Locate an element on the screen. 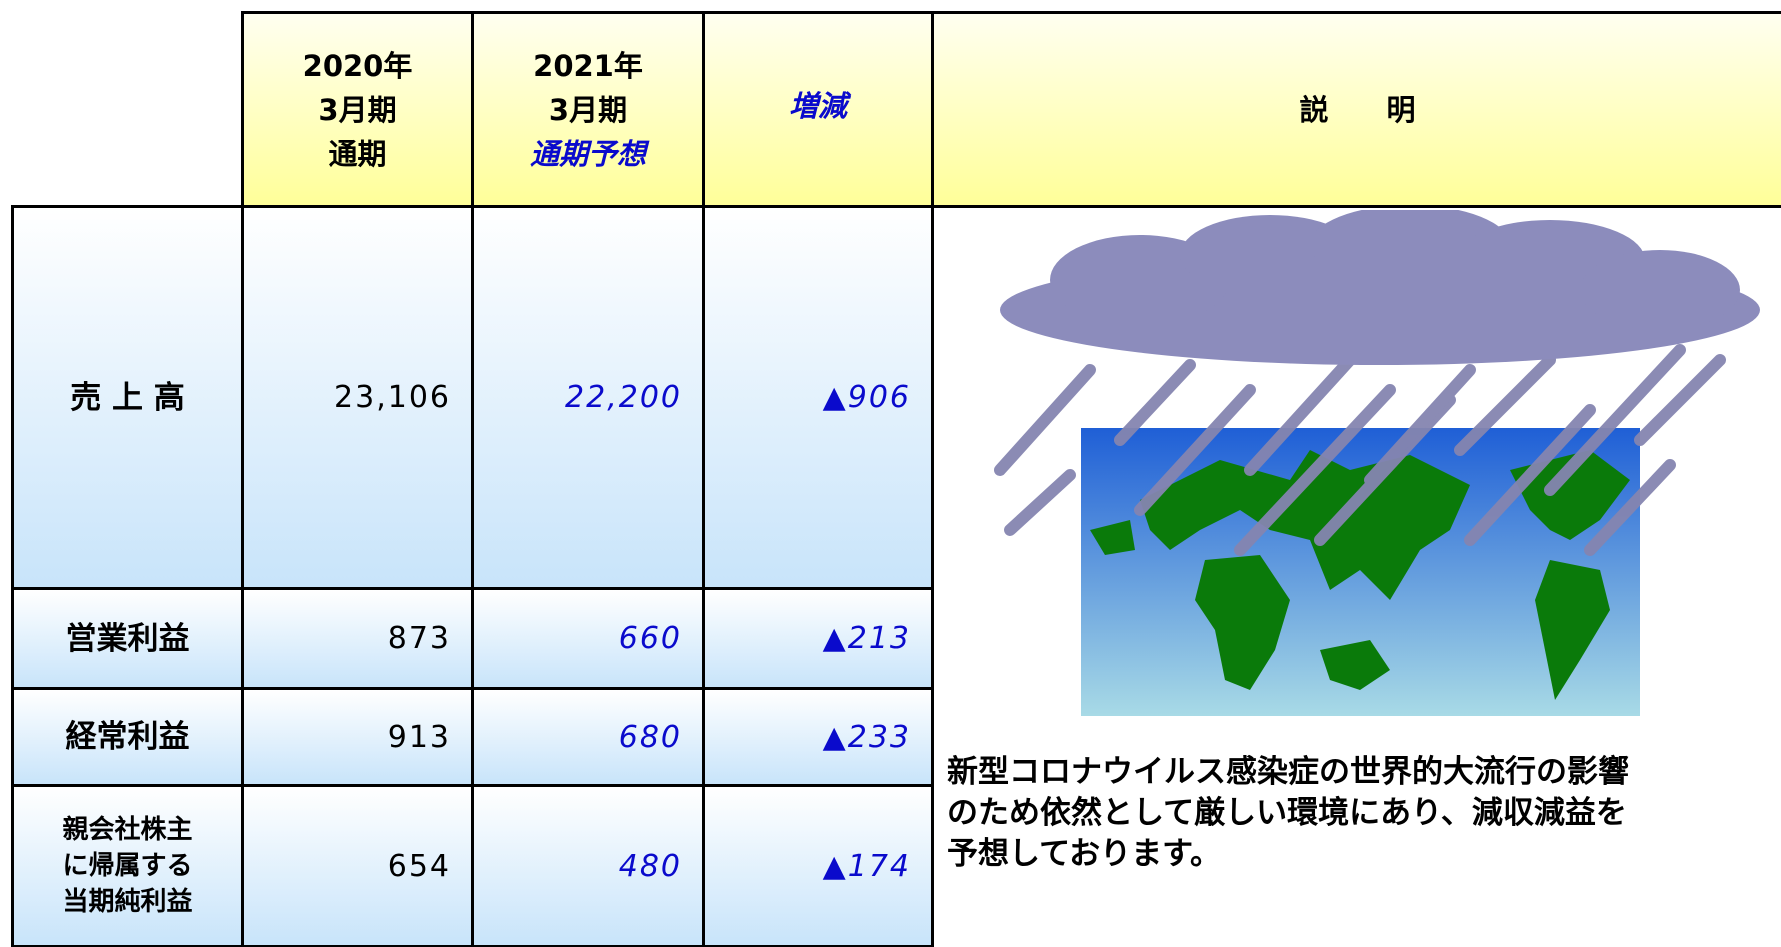  cell-text: ▲213 is located at coordinates (866, 638).